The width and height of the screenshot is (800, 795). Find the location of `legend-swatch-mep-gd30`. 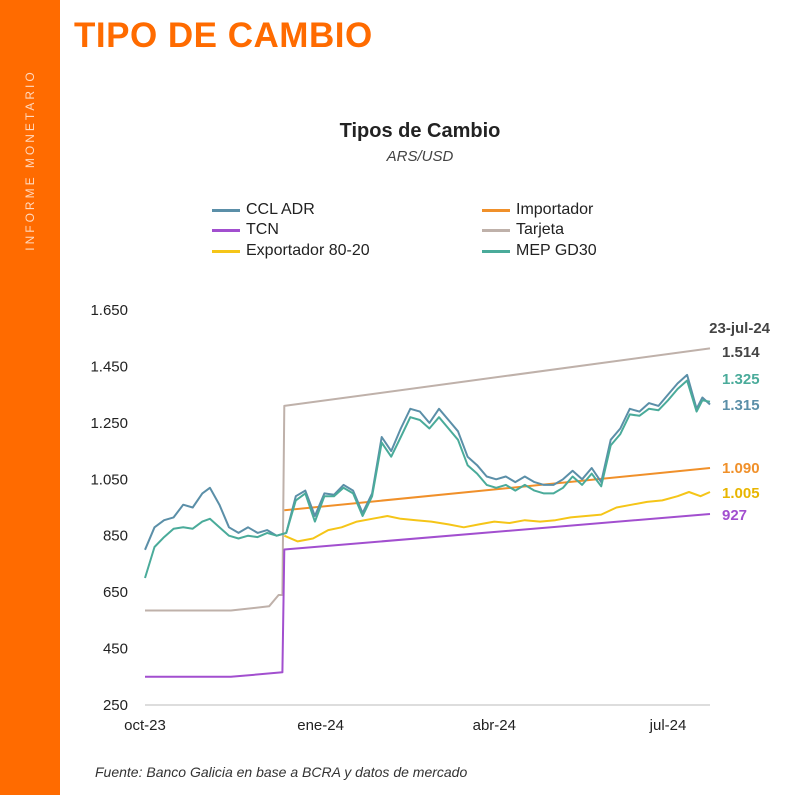

legend-swatch-mep-gd30 is located at coordinates (496, 251).